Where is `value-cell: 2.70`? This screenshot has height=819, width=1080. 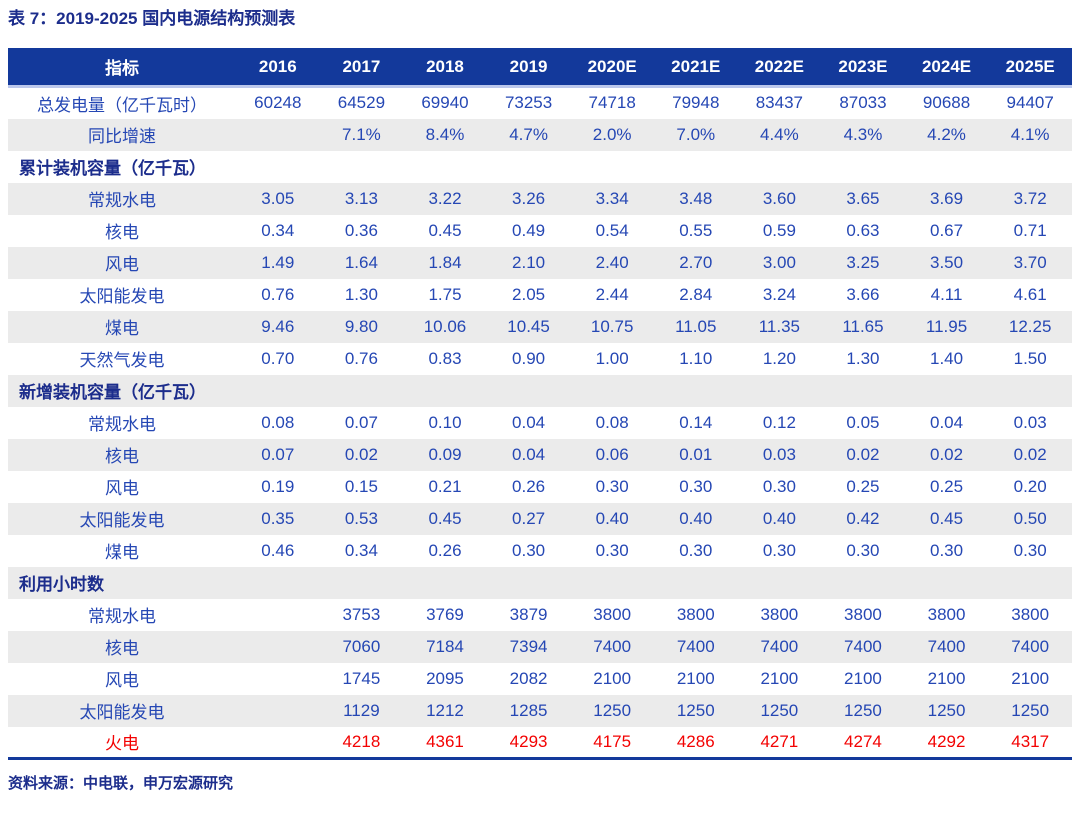 value-cell: 2.70 is located at coordinates (696, 262).